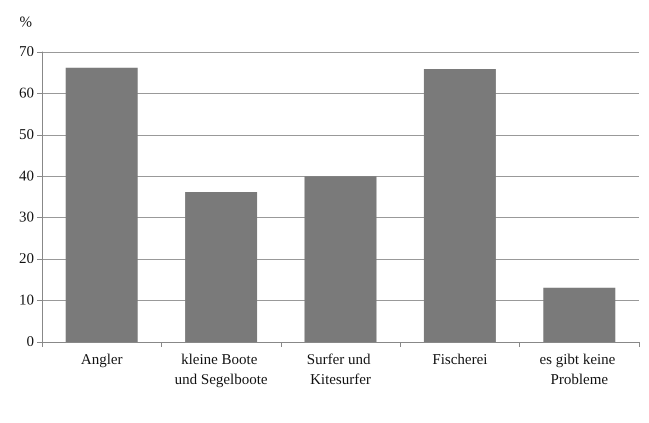 The image size is (649, 423). I want to click on y-tick-label: 50, so click(26, 134).